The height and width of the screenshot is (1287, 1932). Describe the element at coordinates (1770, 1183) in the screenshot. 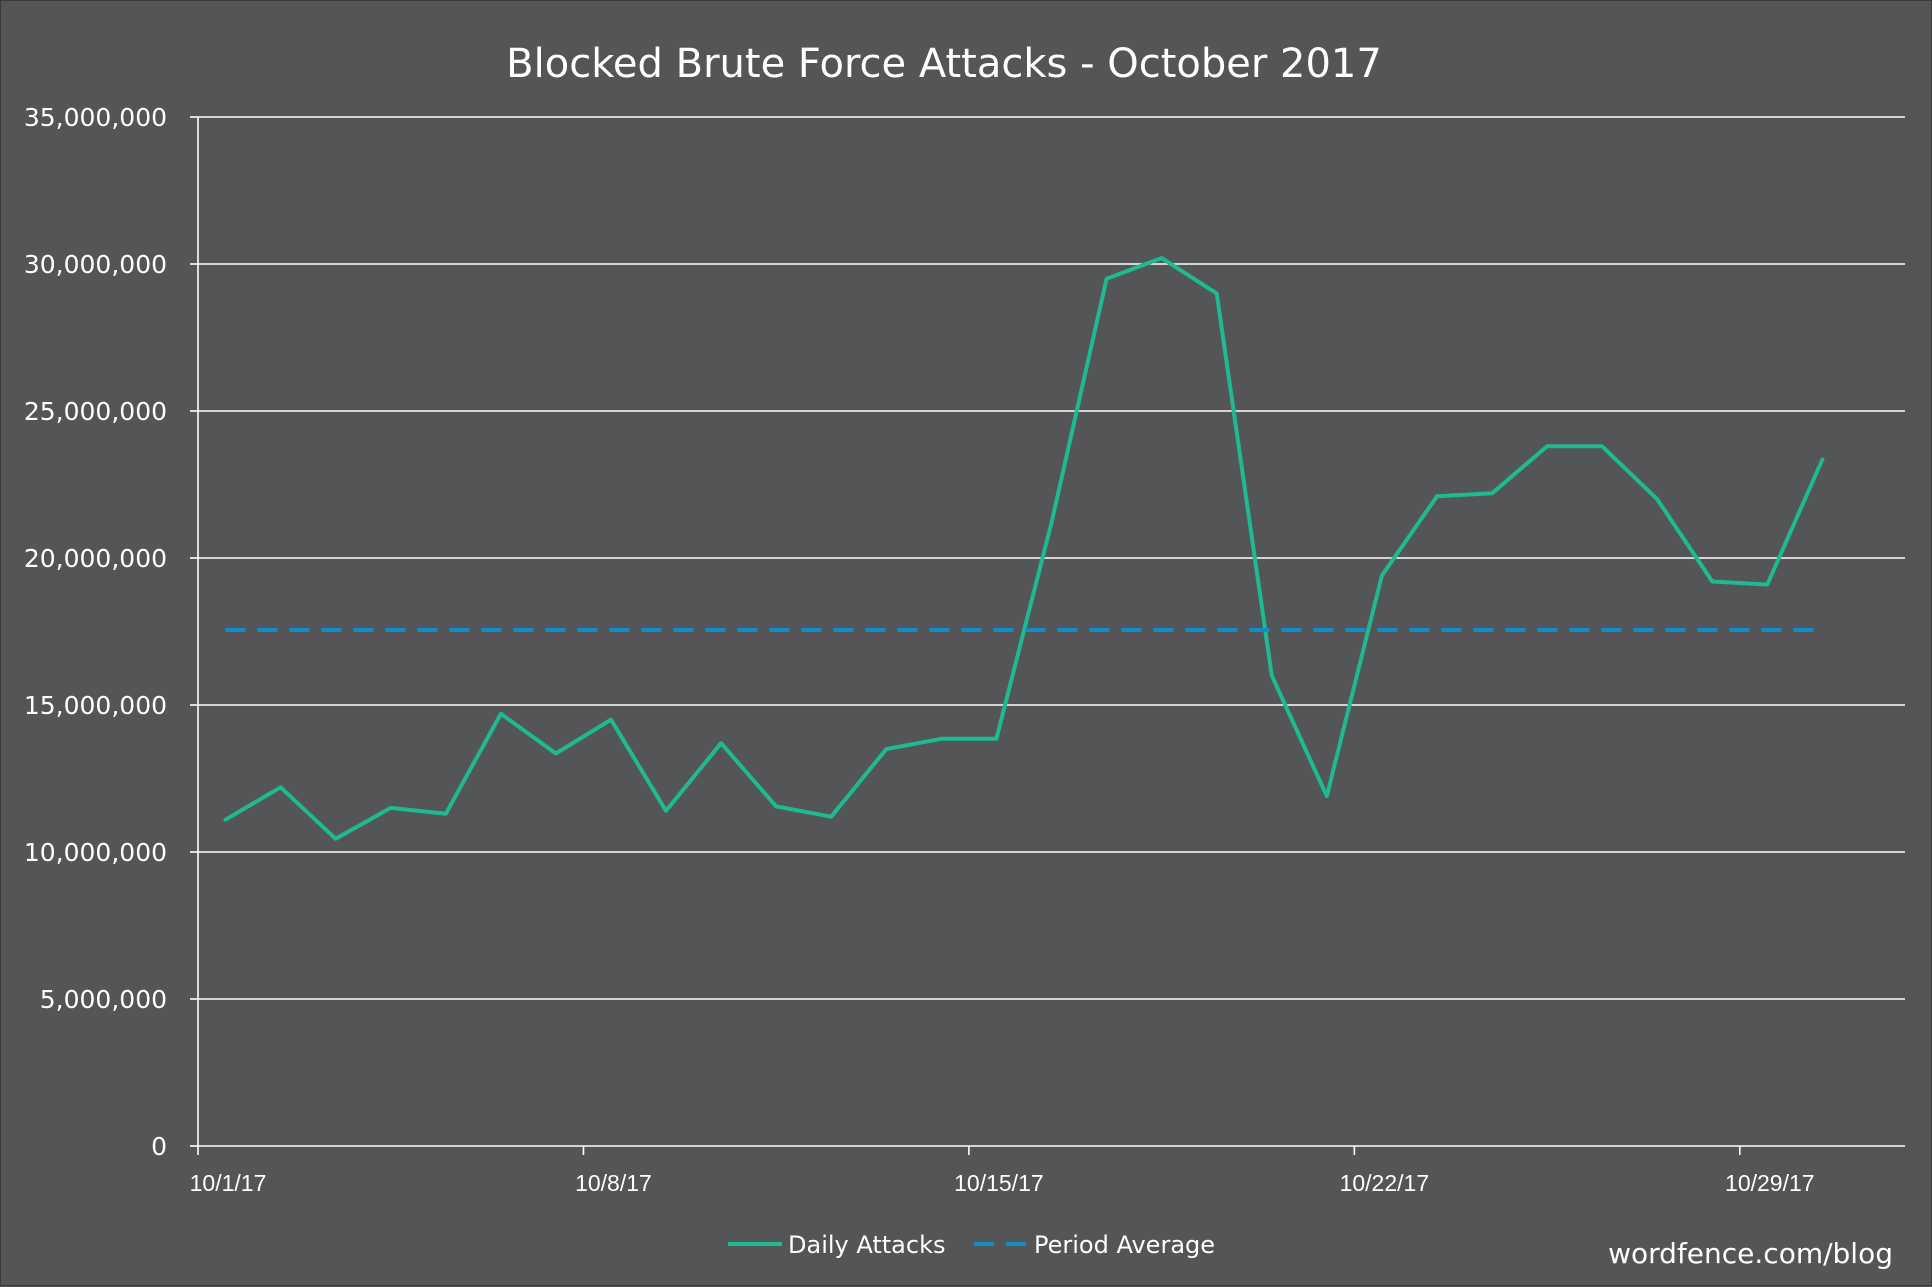

I see `x-tick-label: 10/29/17` at that location.